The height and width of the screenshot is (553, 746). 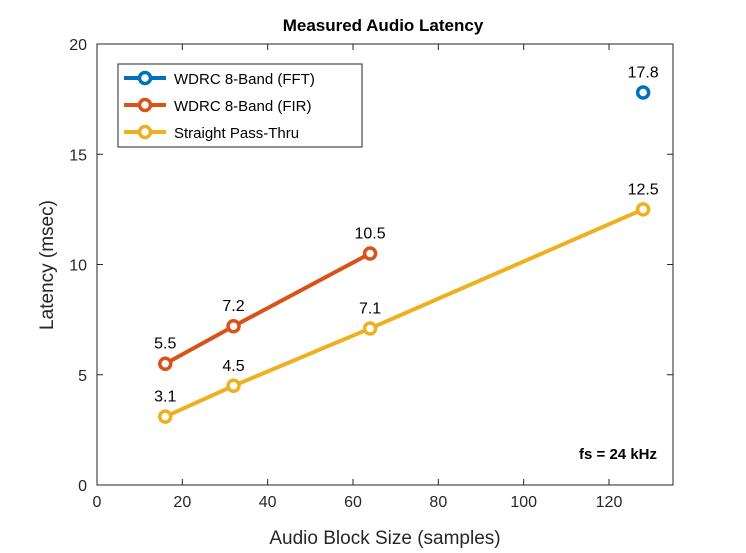 What do you see at coordinates (438, 502) in the screenshot?
I see `x-tick-label: 80` at bounding box center [438, 502].